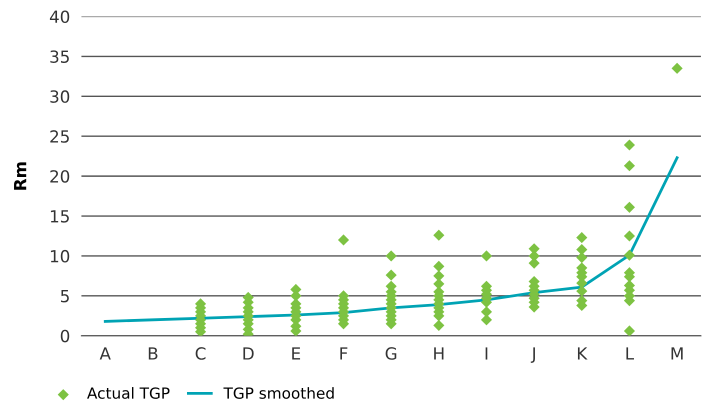 This screenshot has height=412, width=708. I want to click on y-tick-label: 10, so click(60, 256).